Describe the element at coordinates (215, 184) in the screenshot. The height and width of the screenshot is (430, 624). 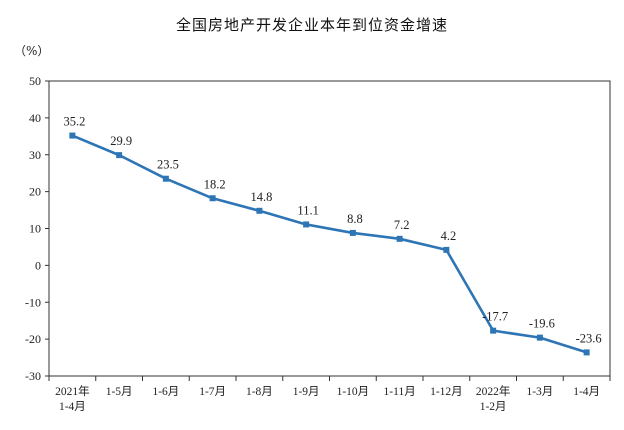
I see `data-label: 18.2` at that location.